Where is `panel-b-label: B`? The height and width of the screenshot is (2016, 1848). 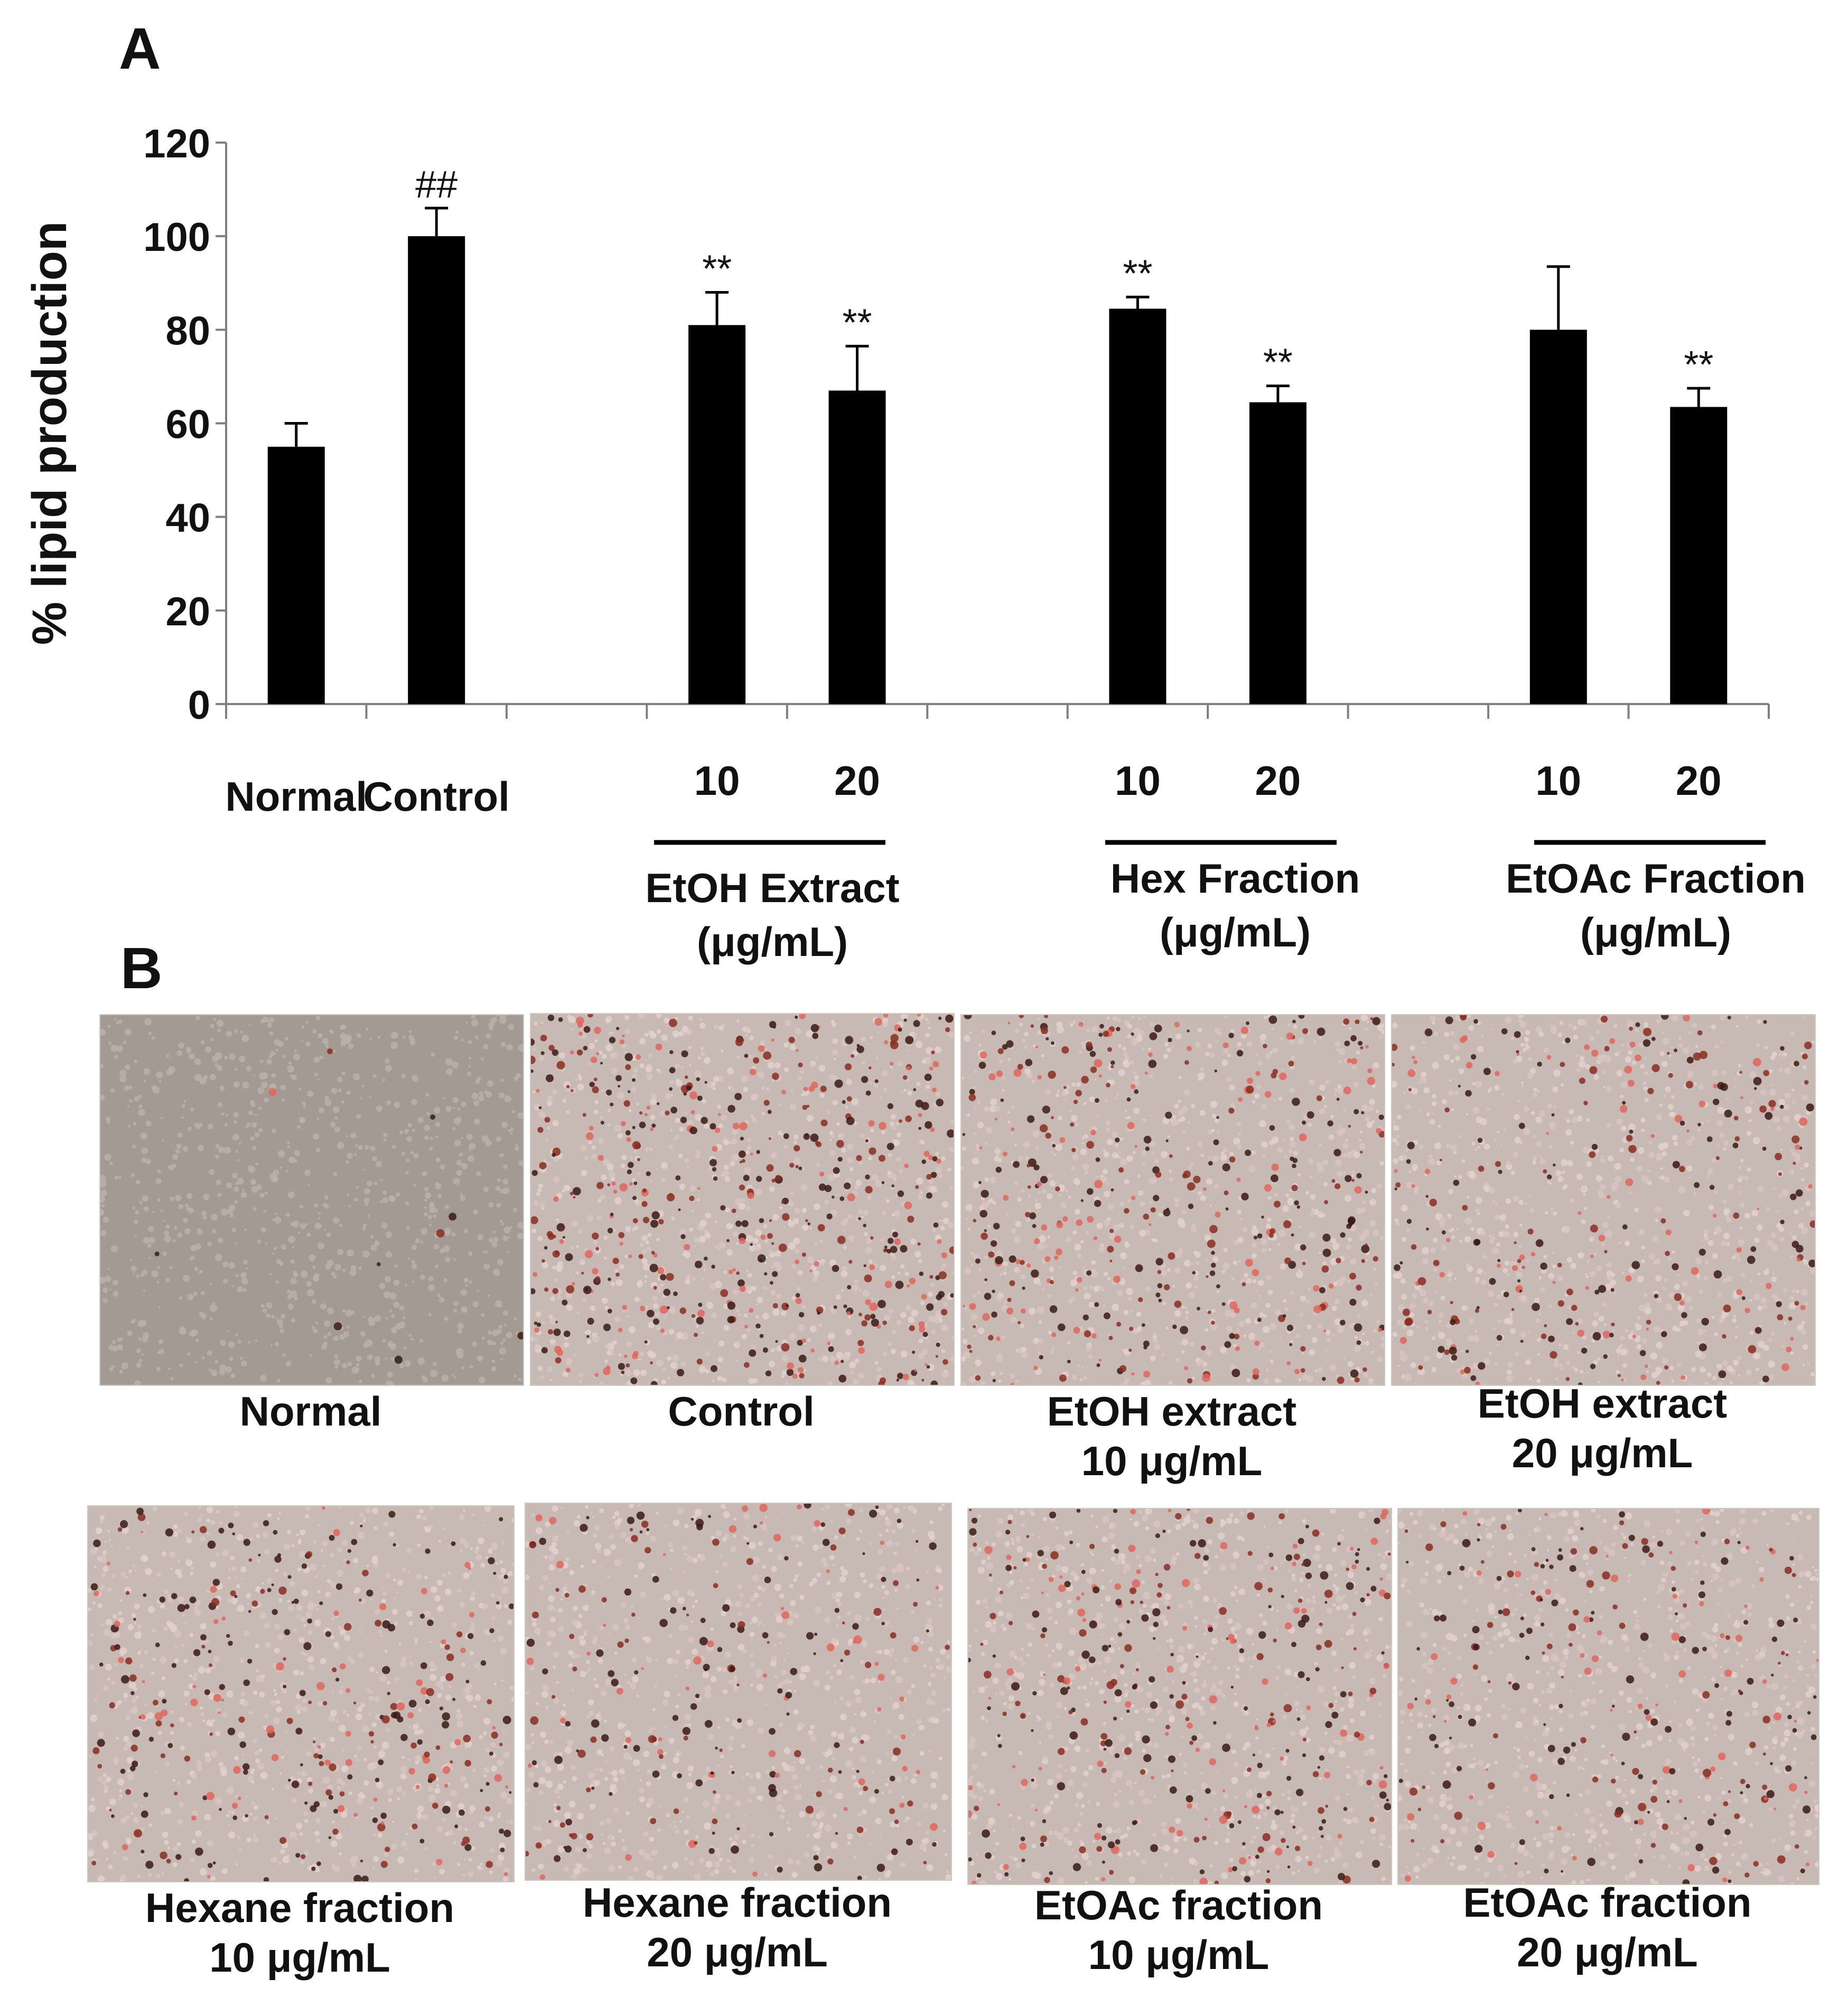 panel-b-label: B is located at coordinates (141, 968).